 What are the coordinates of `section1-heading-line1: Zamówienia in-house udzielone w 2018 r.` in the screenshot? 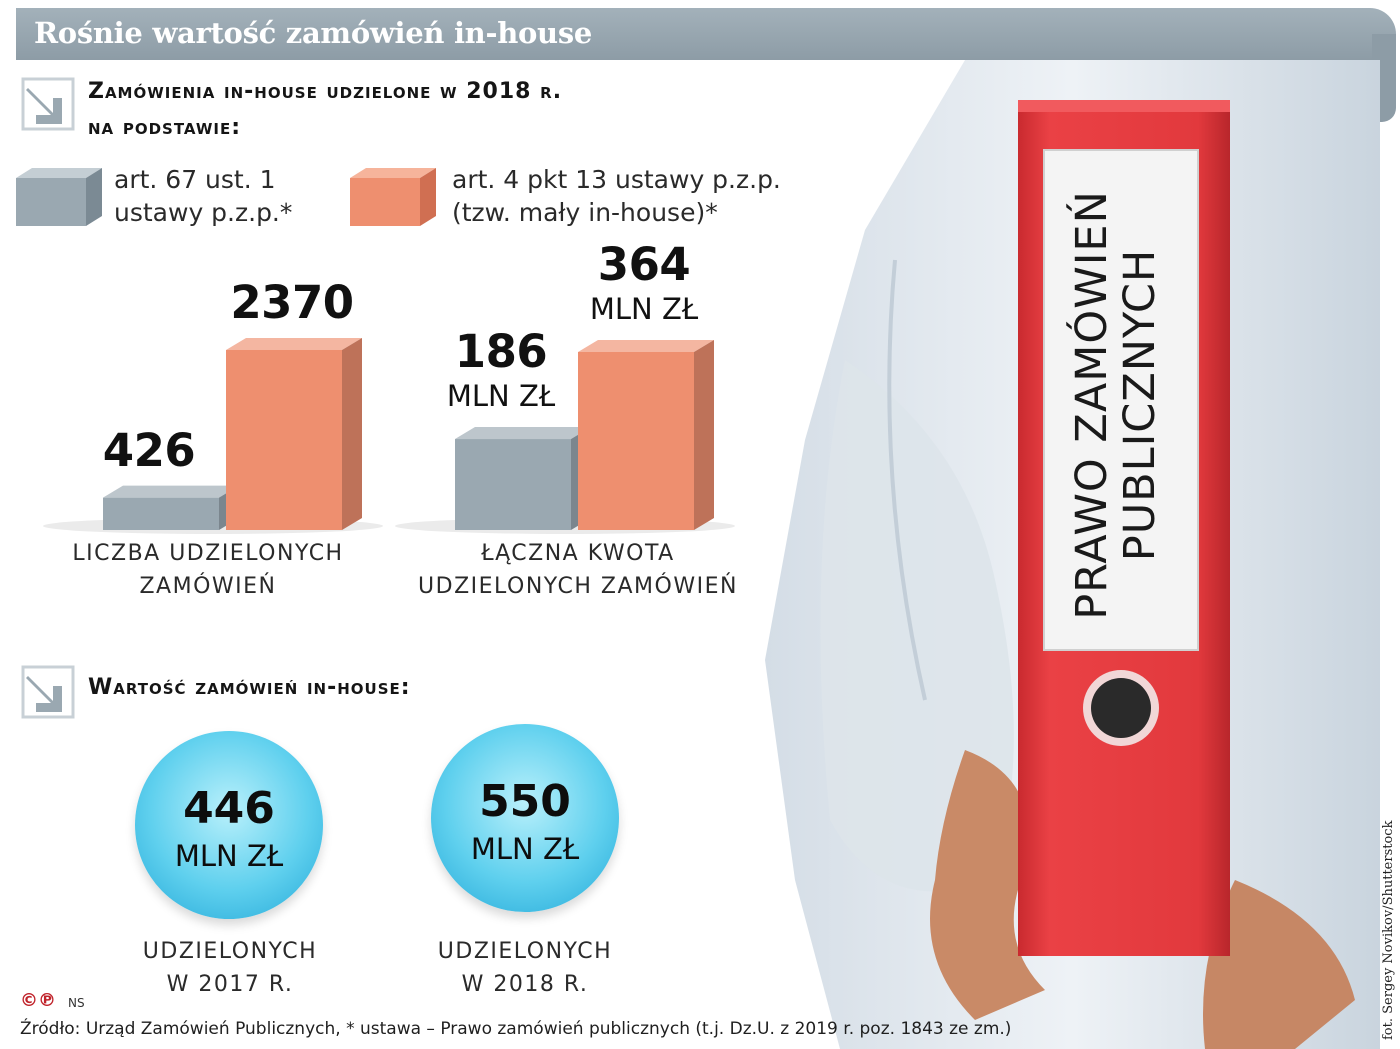 It's located at (325, 91).